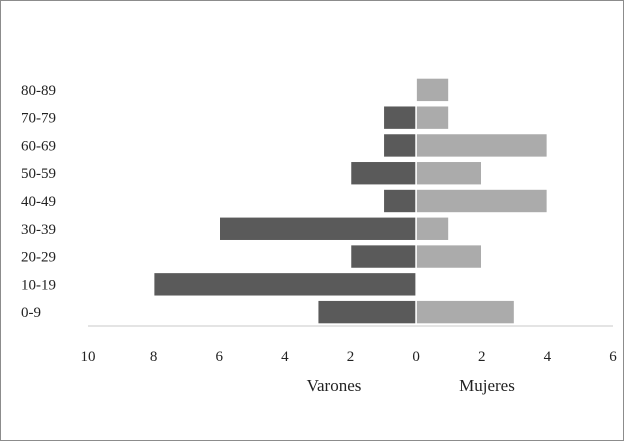 The height and width of the screenshot is (441, 624). Describe the element at coordinates (416, 357) in the screenshot. I see `x-tick-label: 0` at that location.